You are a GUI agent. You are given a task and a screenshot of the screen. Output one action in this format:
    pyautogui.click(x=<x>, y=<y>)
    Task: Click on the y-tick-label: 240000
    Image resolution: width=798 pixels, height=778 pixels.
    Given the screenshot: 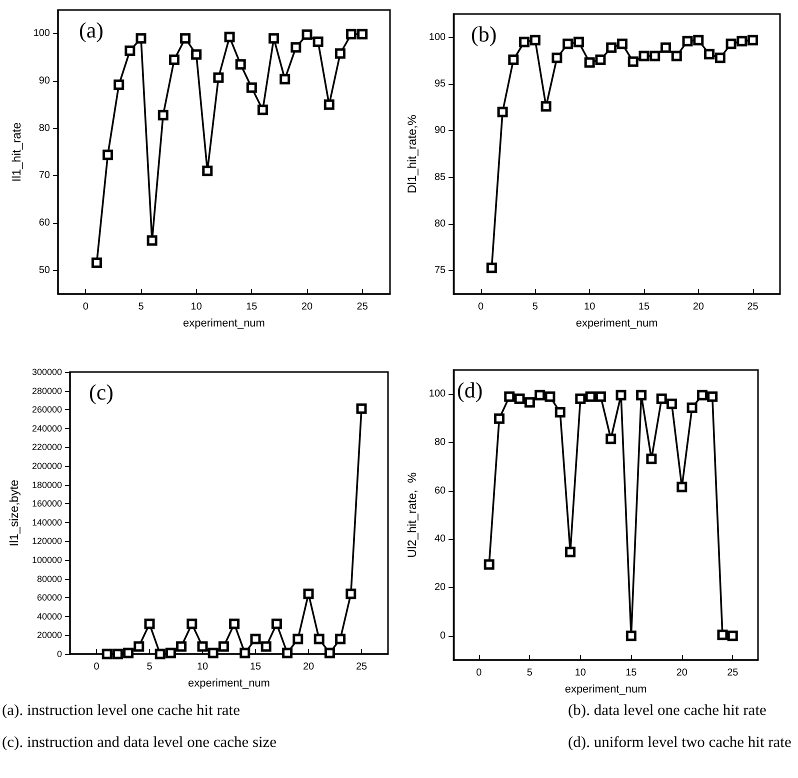 What is the action you would take?
    pyautogui.click(x=47, y=428)
    